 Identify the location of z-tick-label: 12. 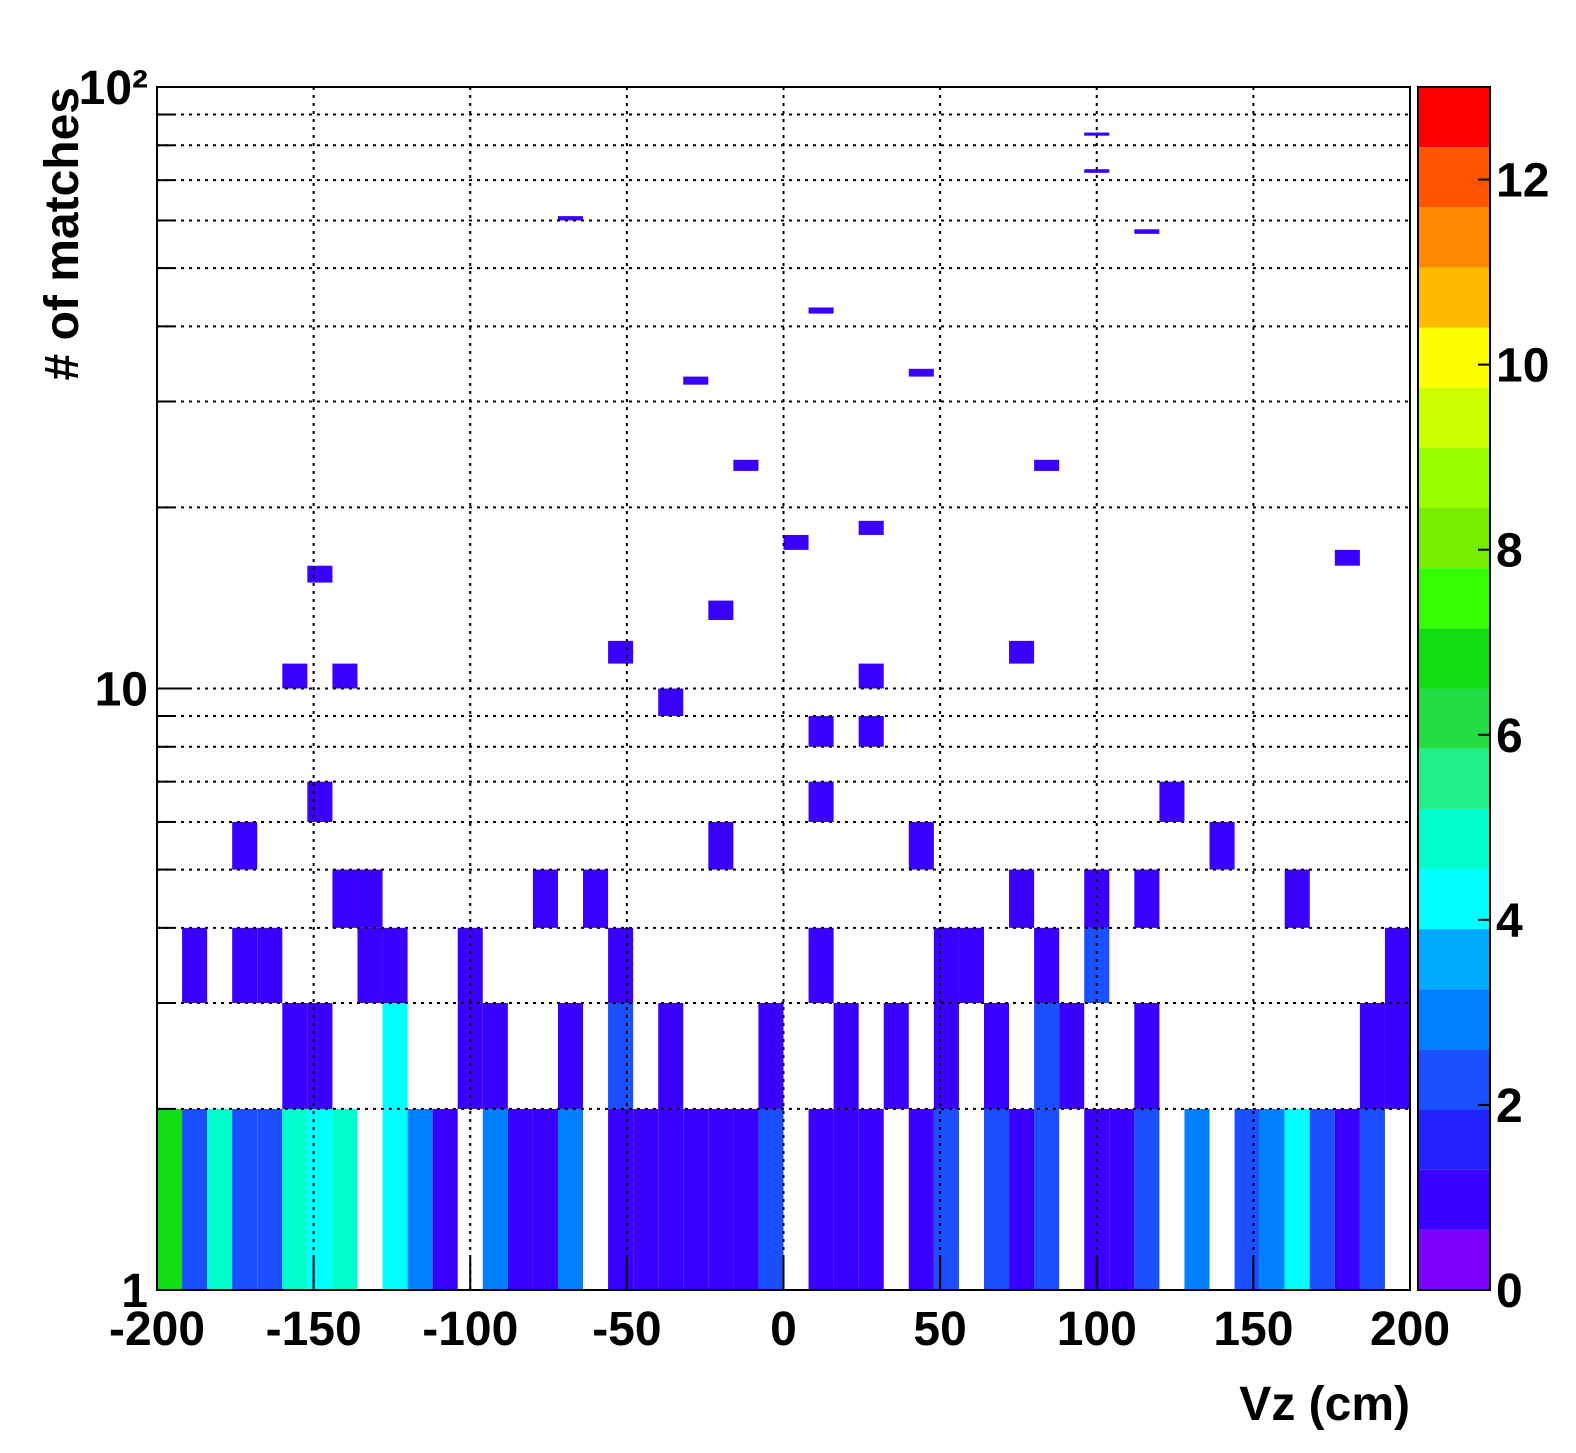
(1522, 181).